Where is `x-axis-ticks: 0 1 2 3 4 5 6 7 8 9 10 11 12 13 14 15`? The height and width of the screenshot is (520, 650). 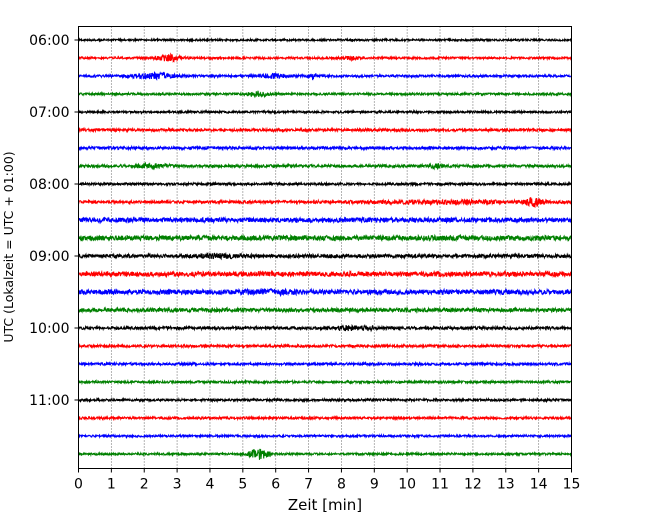 x-axis-ticks: 0 1 2 3 4 5 6 7 8 9 10 11 12 13 14 15 is located at coordinates (327, 480).